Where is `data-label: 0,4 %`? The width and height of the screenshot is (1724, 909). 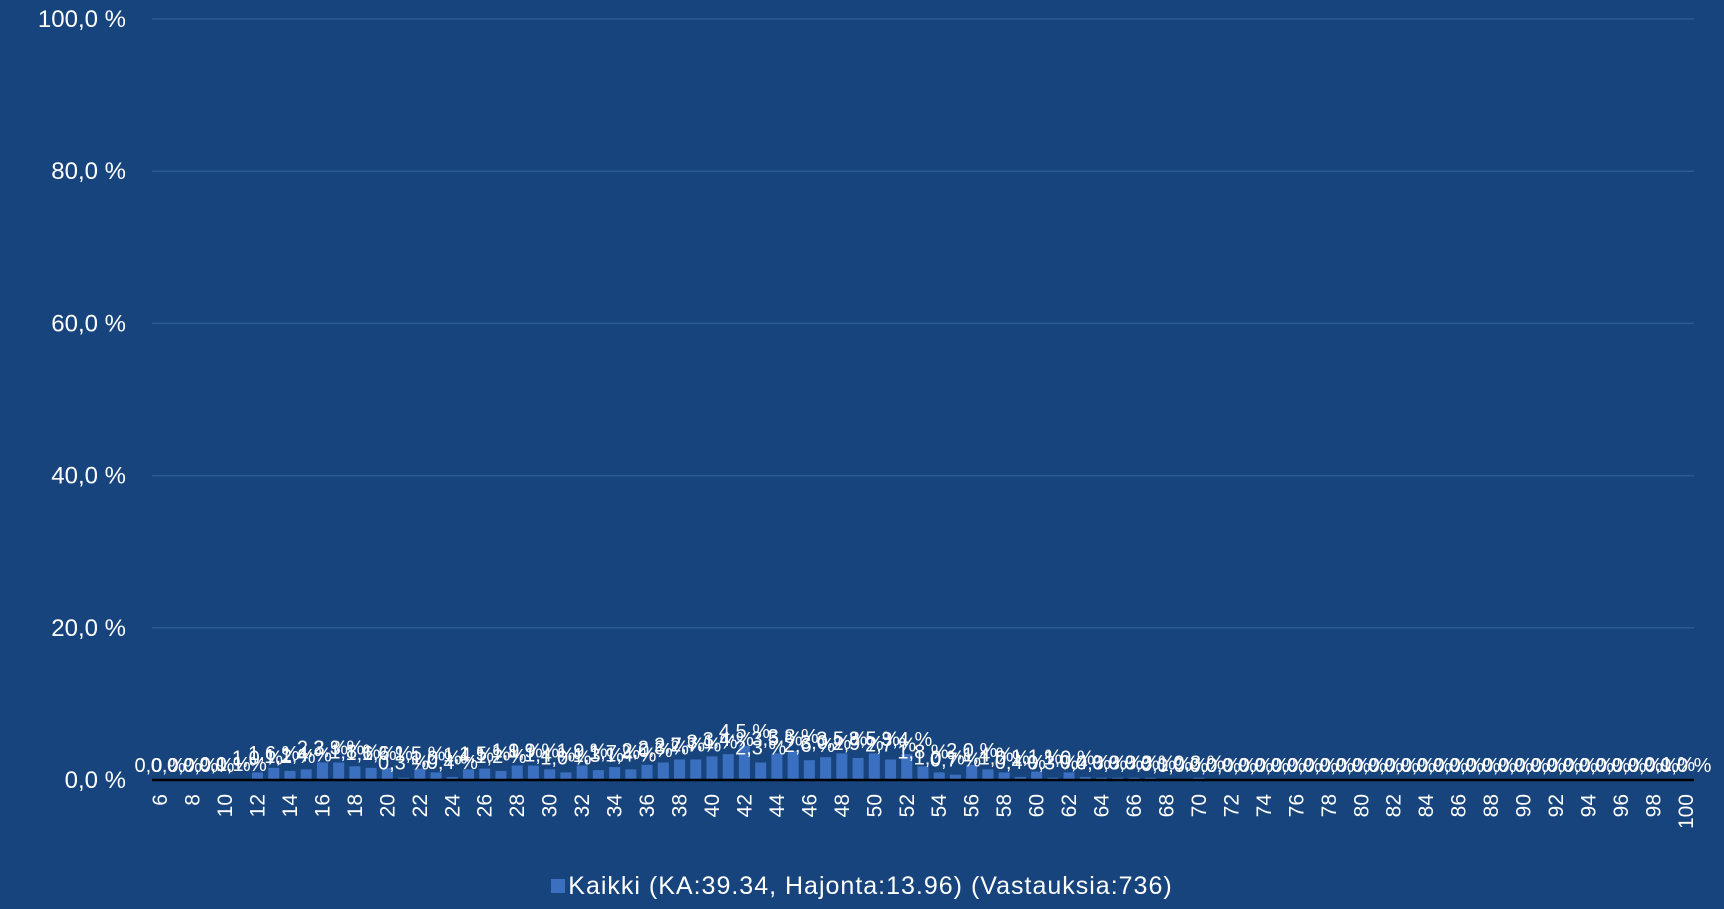 data-label: 0,4 % is located at coordinates (452, 763).